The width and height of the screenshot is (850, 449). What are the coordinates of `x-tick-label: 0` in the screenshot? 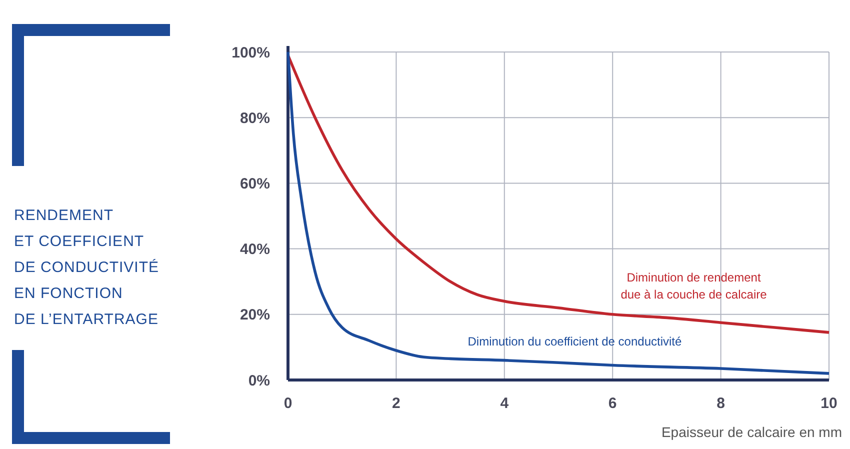 It's located at (288, 403).